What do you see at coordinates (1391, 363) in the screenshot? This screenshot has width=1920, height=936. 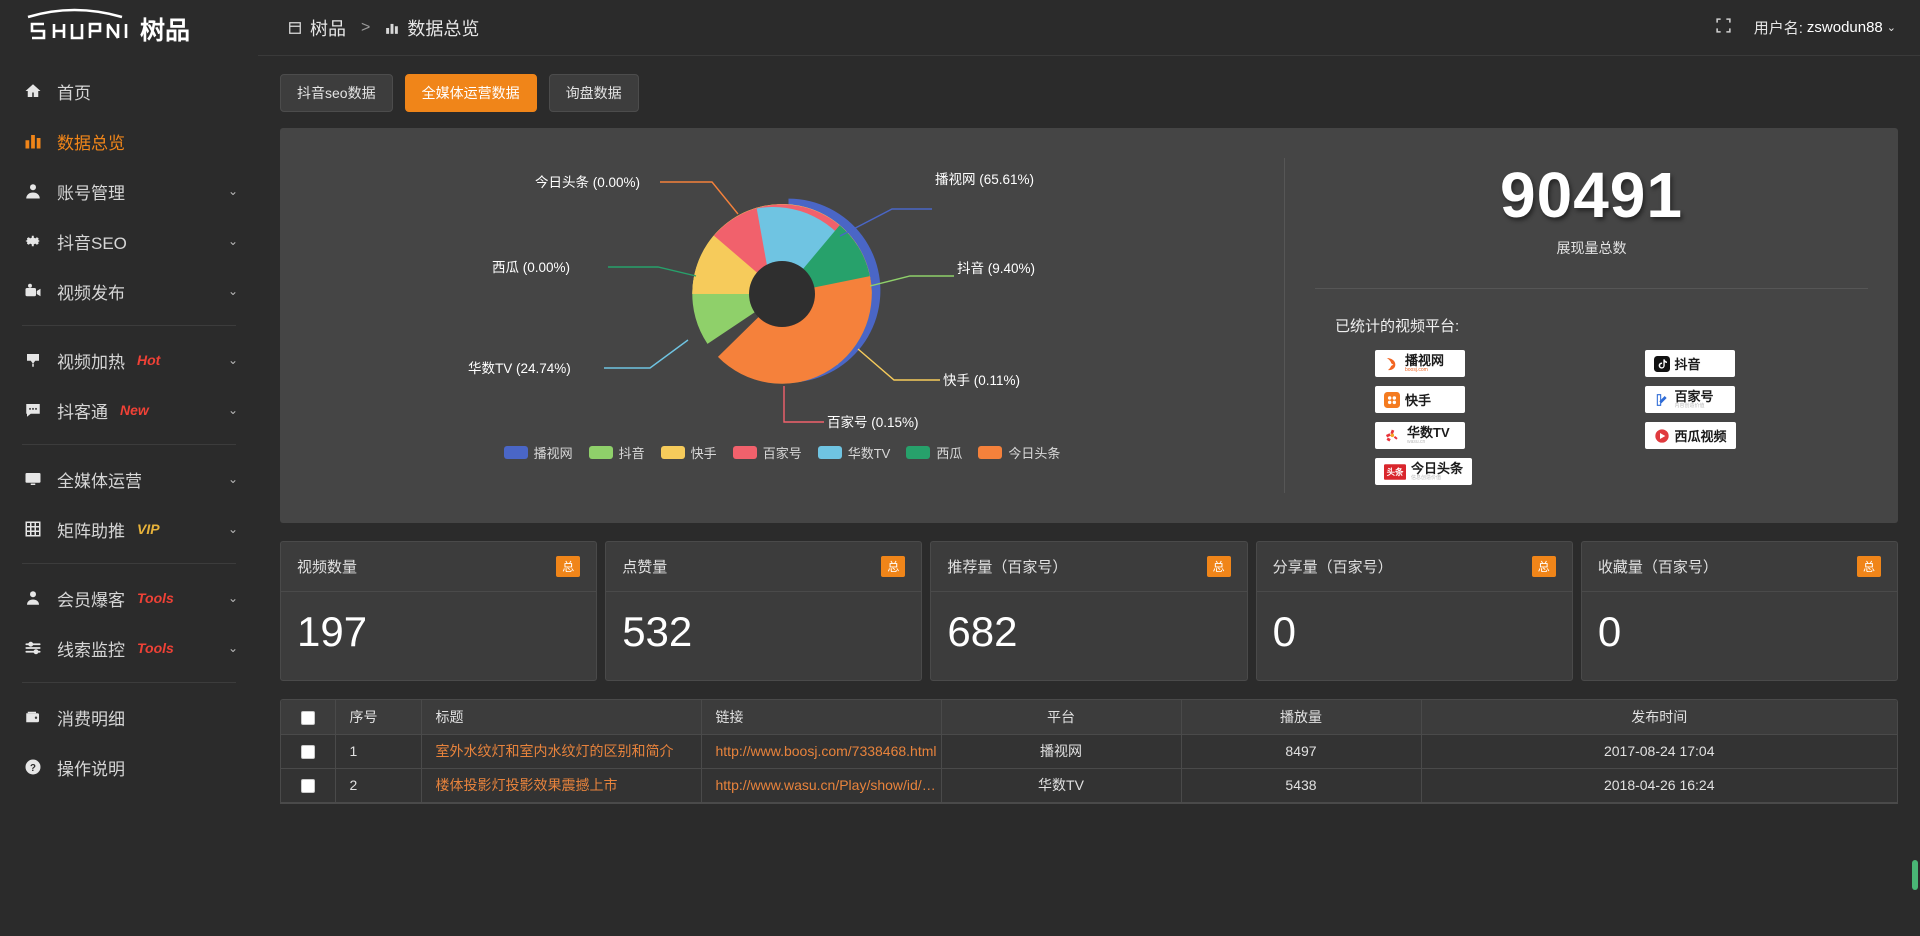 I see `boosj-logo-icon` at bounding box center [1391, 363].